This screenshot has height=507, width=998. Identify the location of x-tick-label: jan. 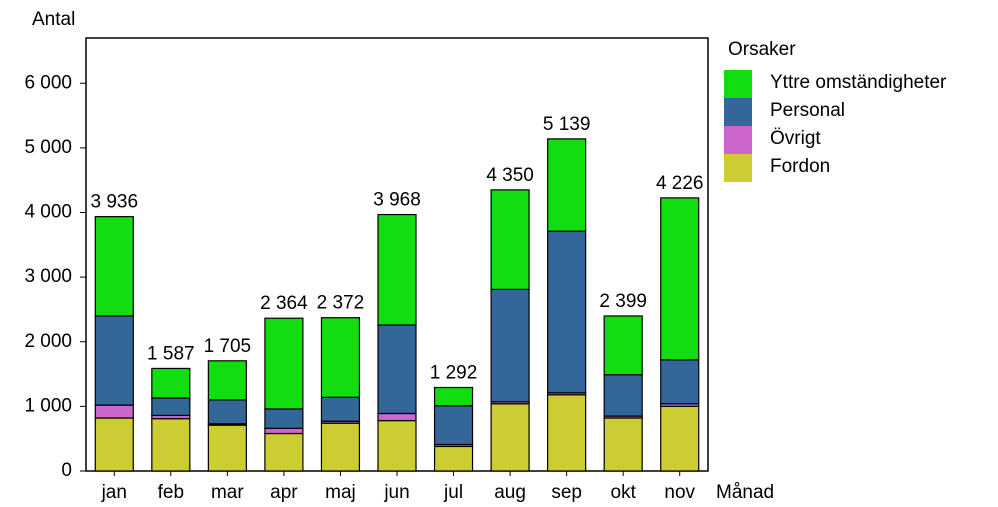
(114, 492).